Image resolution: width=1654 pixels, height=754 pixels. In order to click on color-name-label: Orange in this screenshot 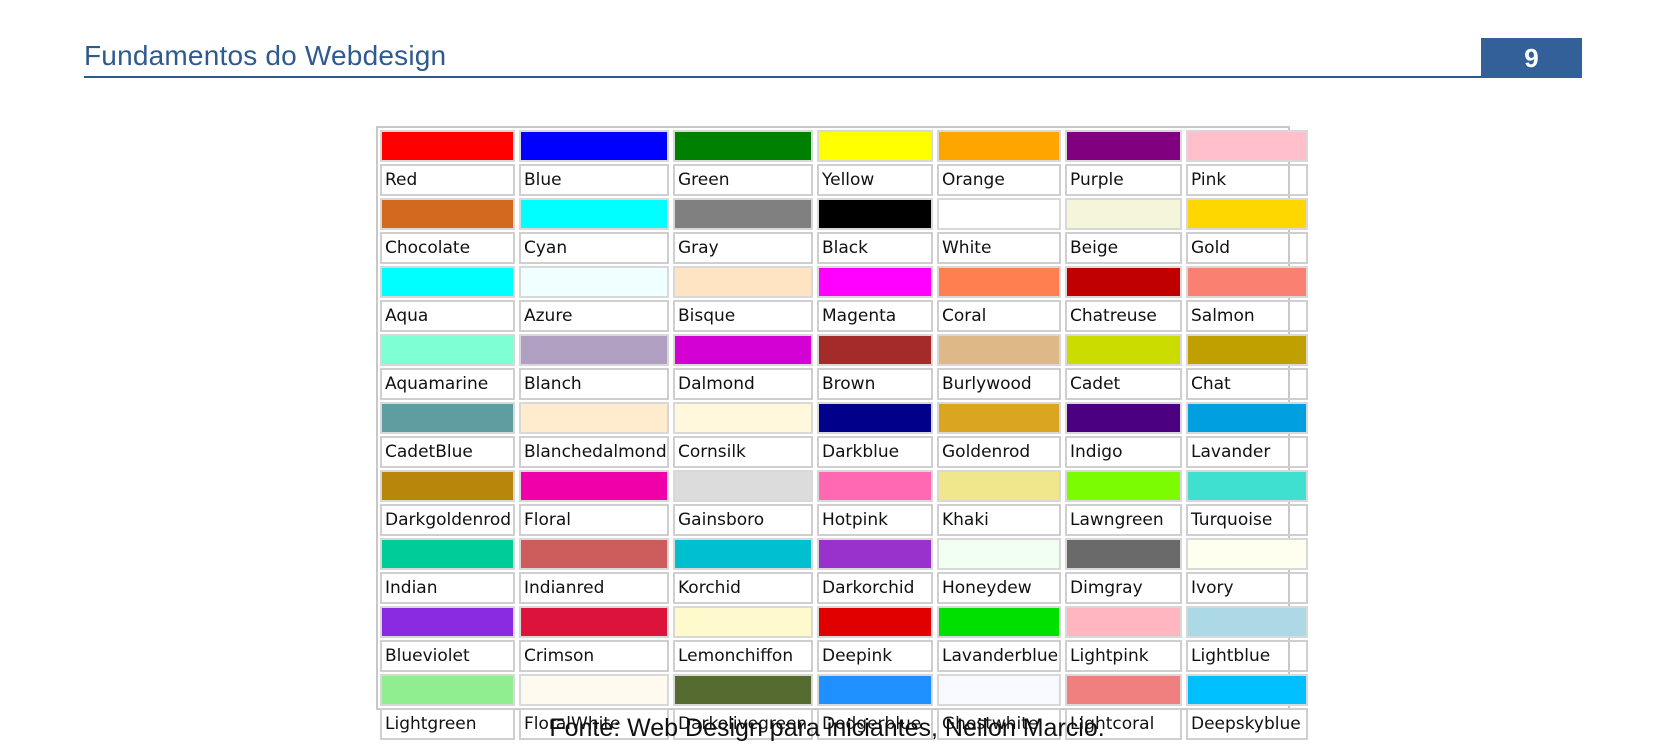, I will do `click(999, 180)`.